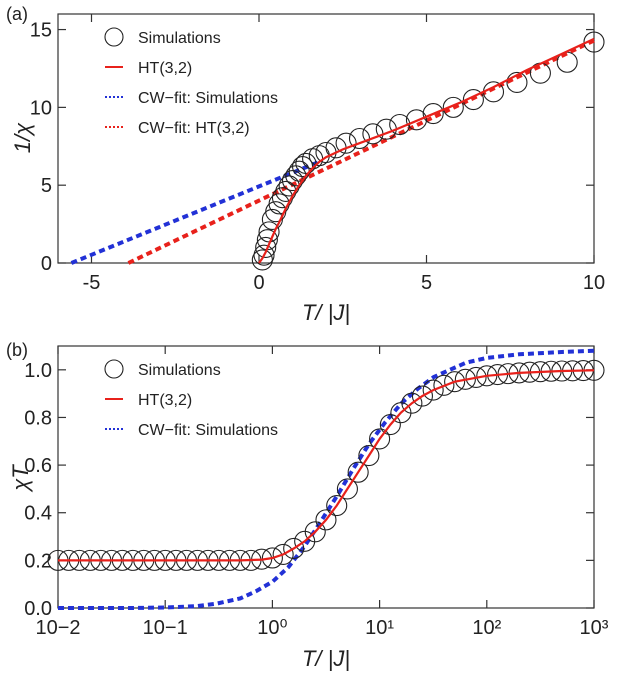 Image resolution: width=638 pixels, height=677 pixels. Describe the element at coordinates (38, 514) in the screenshot. I see `y-tick-label: 0.4` at that location.